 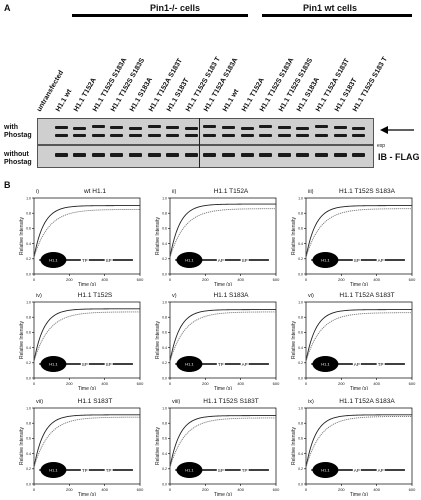 I want to click on blot-with-phostag, so click(x=205, y=131).